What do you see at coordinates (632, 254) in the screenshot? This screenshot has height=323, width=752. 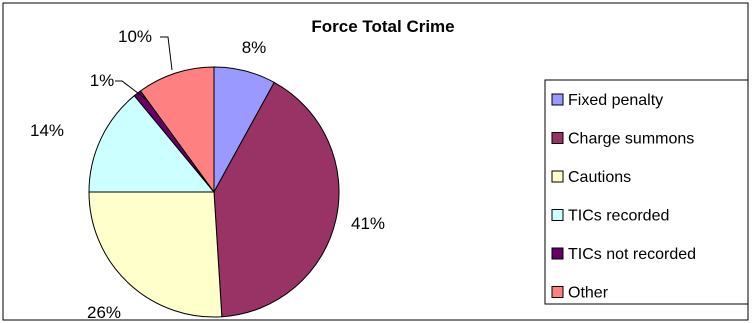 I see `legend-label: TICs not recorded` at bounding box center [632, 254].